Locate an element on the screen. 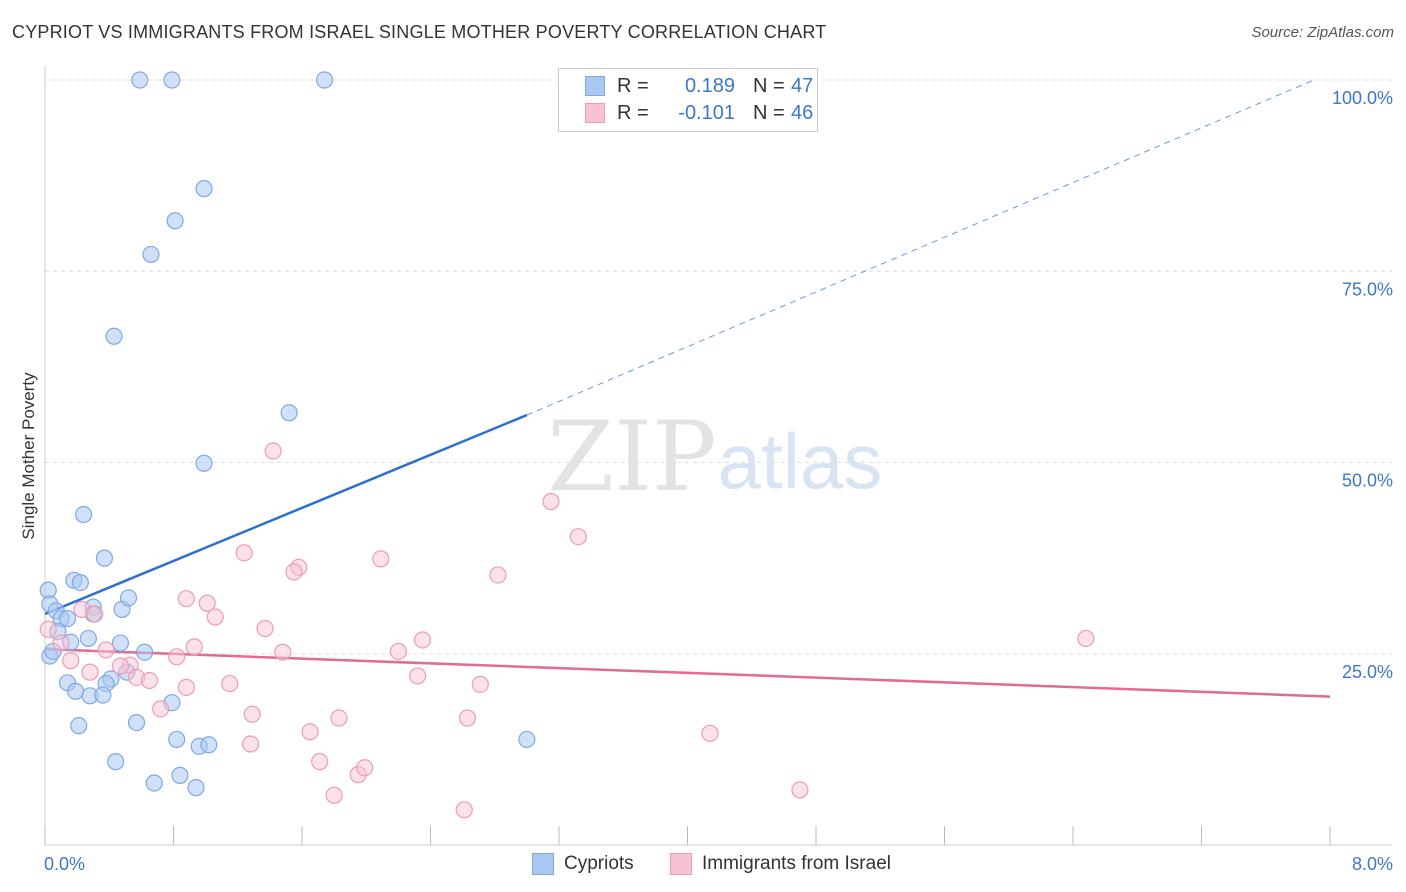  y-axis-label: Single Mother Poverty is located at coordinates (28, 456).